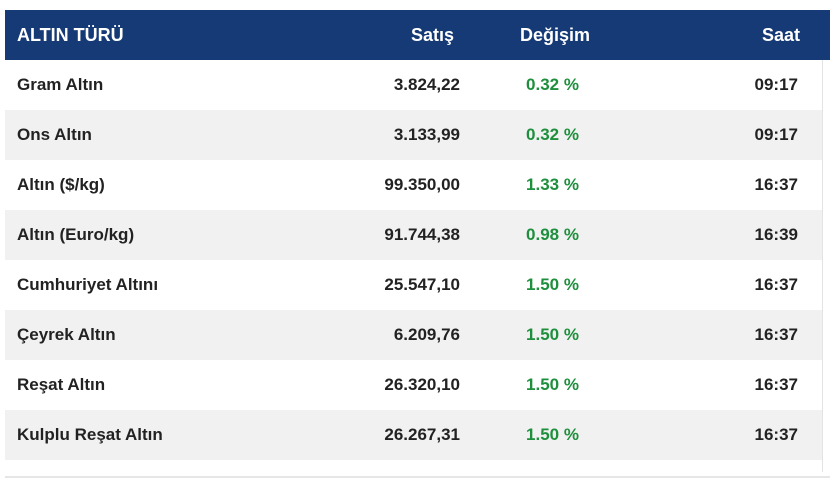  I want to click on row-sale: 6.209,76, so click(426, 334).